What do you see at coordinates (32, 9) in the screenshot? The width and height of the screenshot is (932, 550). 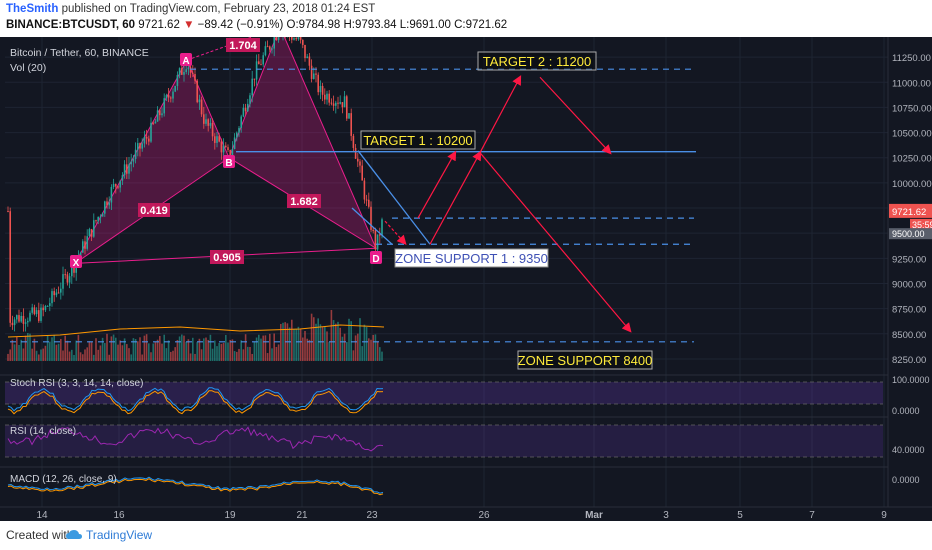 I see `author-link: TheSmith` at bounding box center [32, 9].